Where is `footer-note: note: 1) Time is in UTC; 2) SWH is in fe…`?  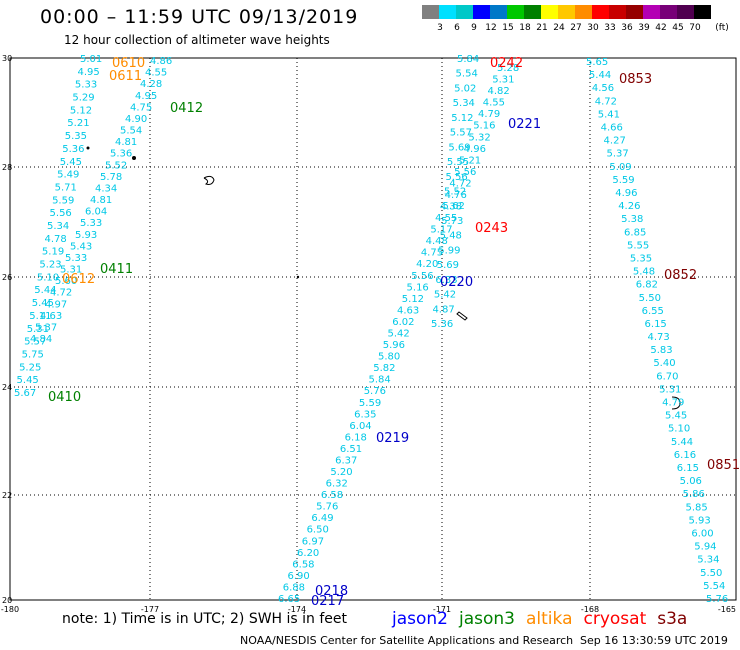
footer-note: note: 1) Time is in UTC; 2) SWH is in fe… is located at coordinates (205, 619).